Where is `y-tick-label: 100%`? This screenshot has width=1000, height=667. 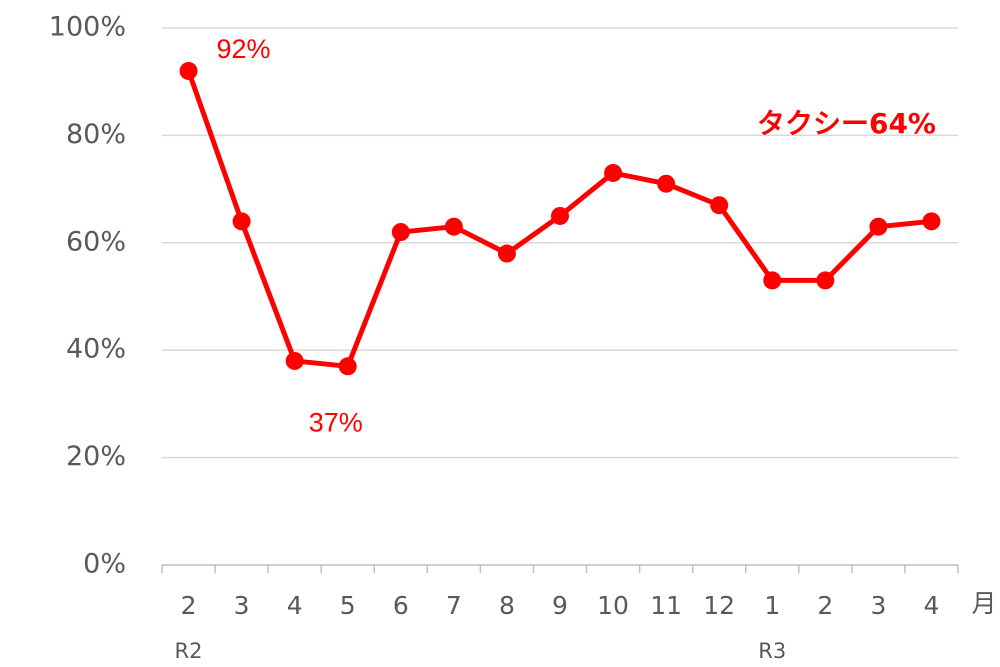 y-tick-label: 100% is located at coordinates (87, 27).